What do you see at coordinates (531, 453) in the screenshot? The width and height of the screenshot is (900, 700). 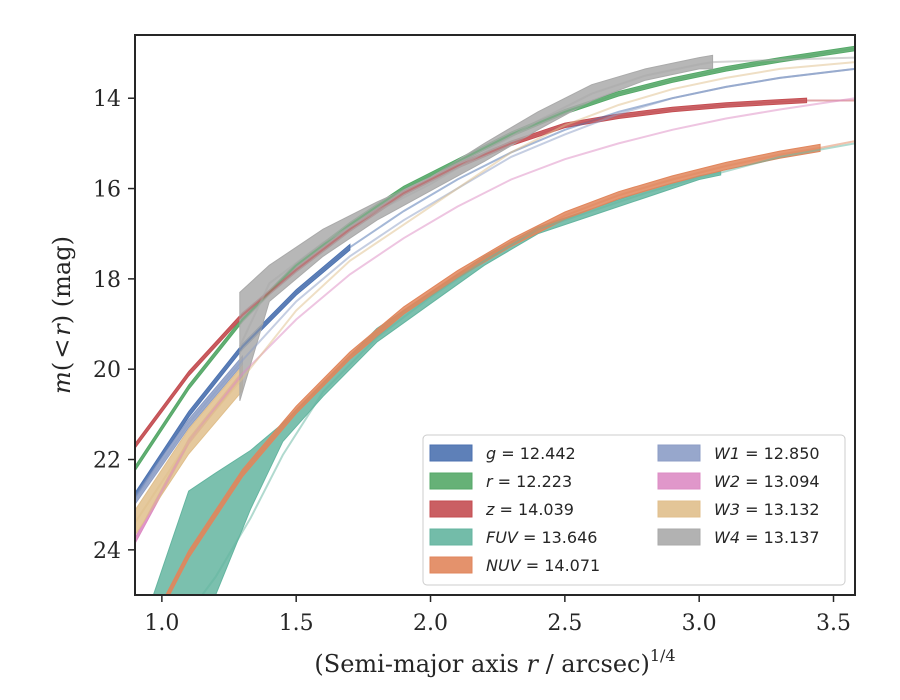 I see `legend-label-g: g = 12.442` at bounding box center [531, 453].